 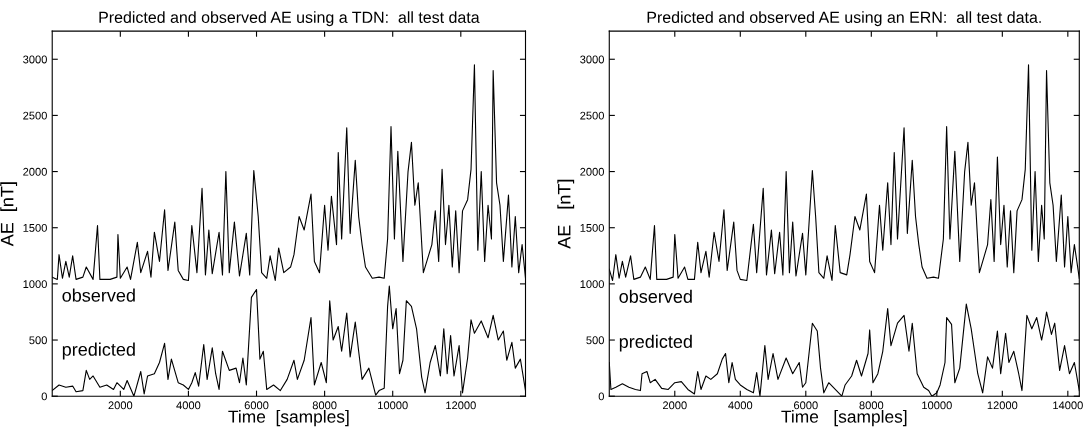 What do you see at coordinates (289, 19) in the screenshot?
I see `chart-title: Predicted and observed AE using a TDN: all test data` at bounding box center [289, 19].